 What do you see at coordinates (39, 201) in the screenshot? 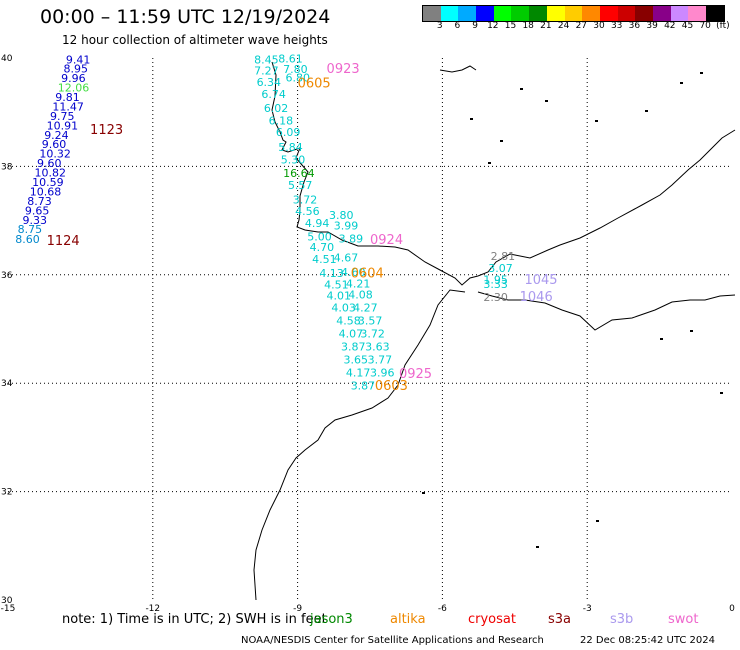
I see `wave-height-value: 8.73` at bounding box center [39, 201].